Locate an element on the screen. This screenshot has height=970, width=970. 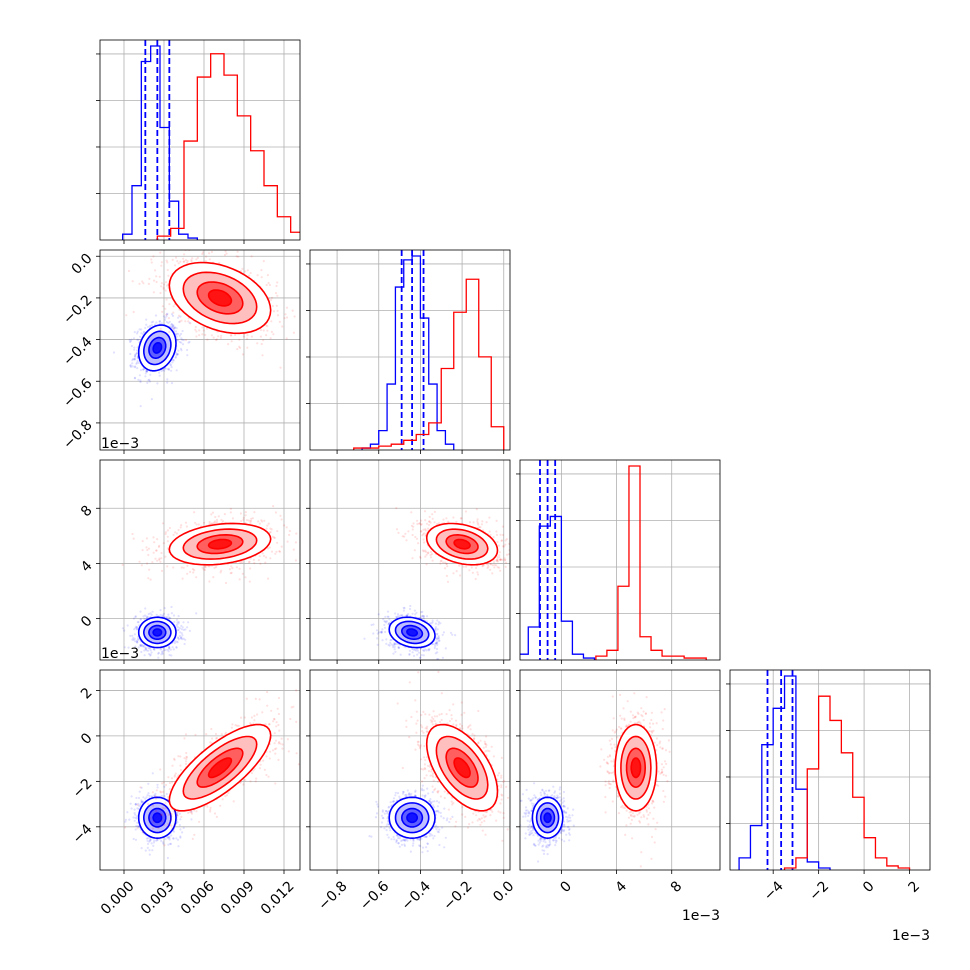
tick-marks is located at coordinates (190, 354).